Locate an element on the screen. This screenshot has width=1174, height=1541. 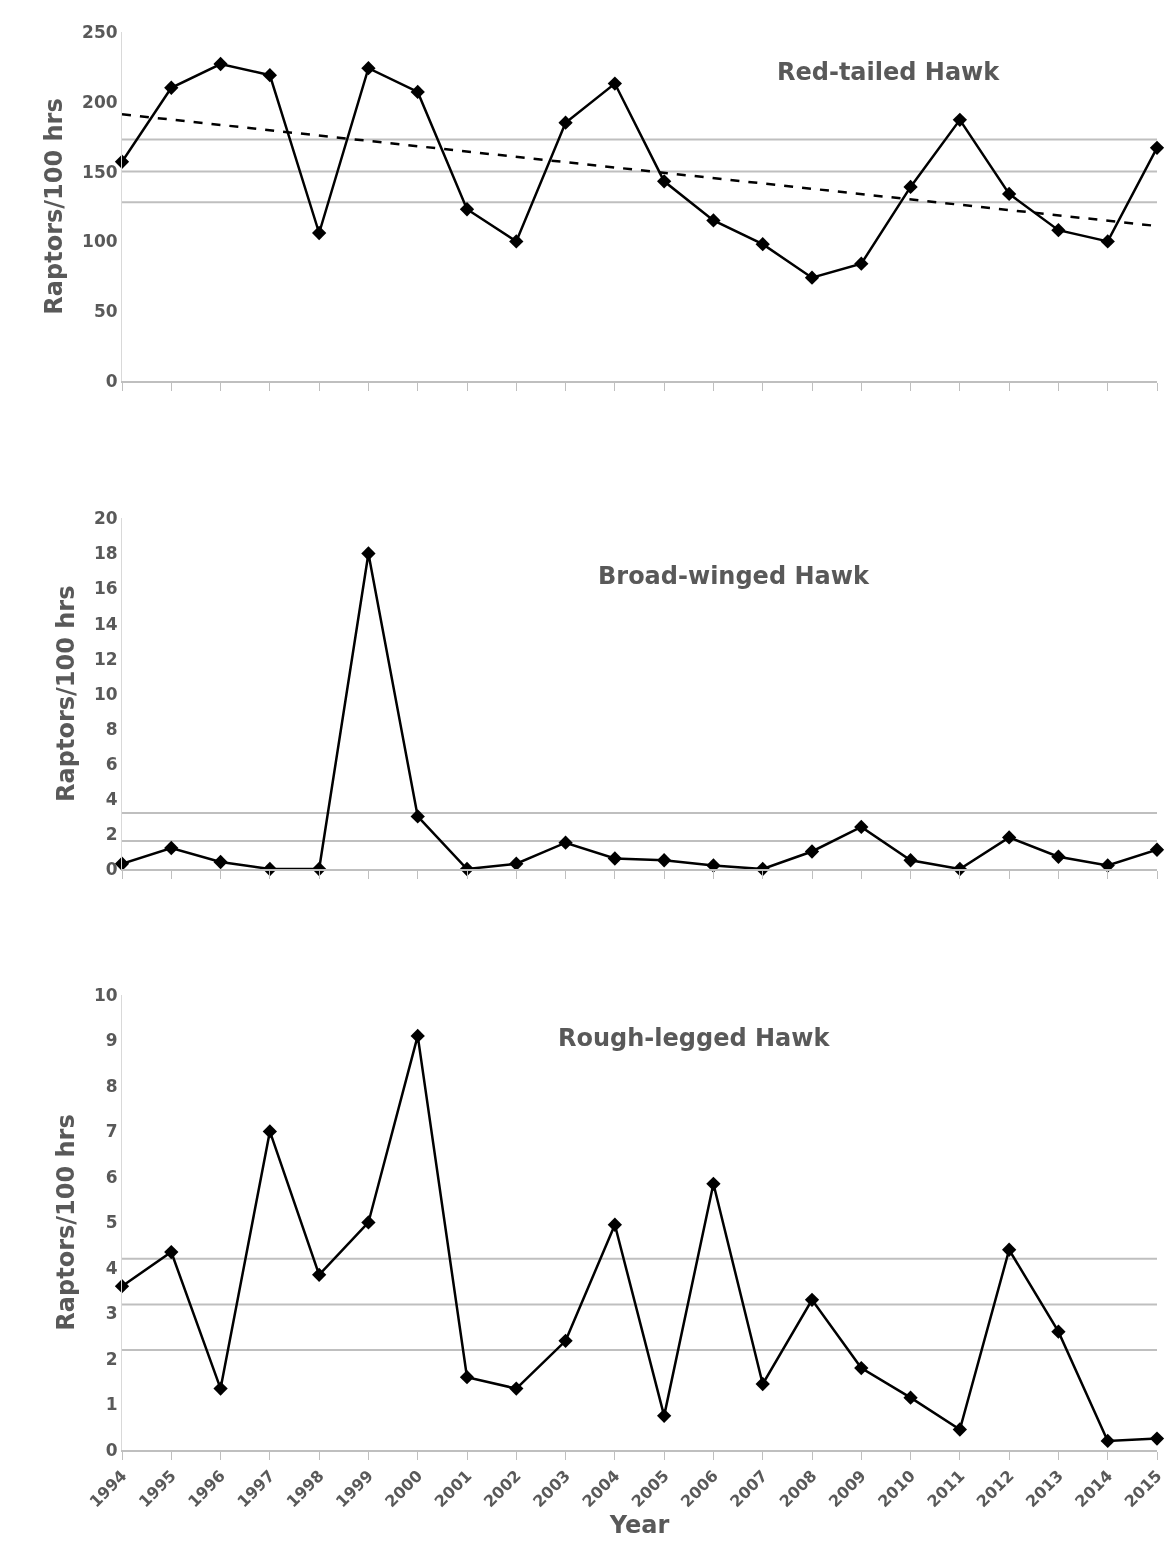
y-tick-label: 5 is located at coordinates (111, 1222).